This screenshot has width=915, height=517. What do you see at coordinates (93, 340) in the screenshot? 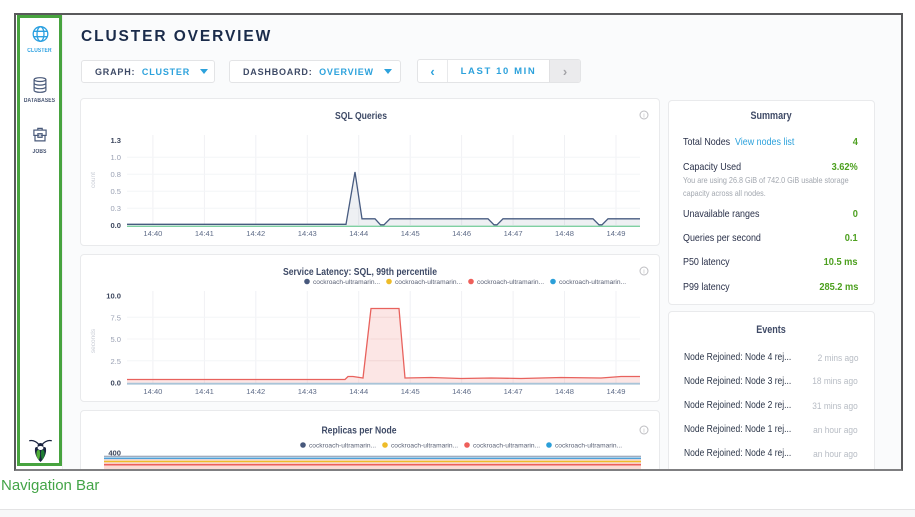
I see `svg-text: seconds` at bounding box center [93, 340].